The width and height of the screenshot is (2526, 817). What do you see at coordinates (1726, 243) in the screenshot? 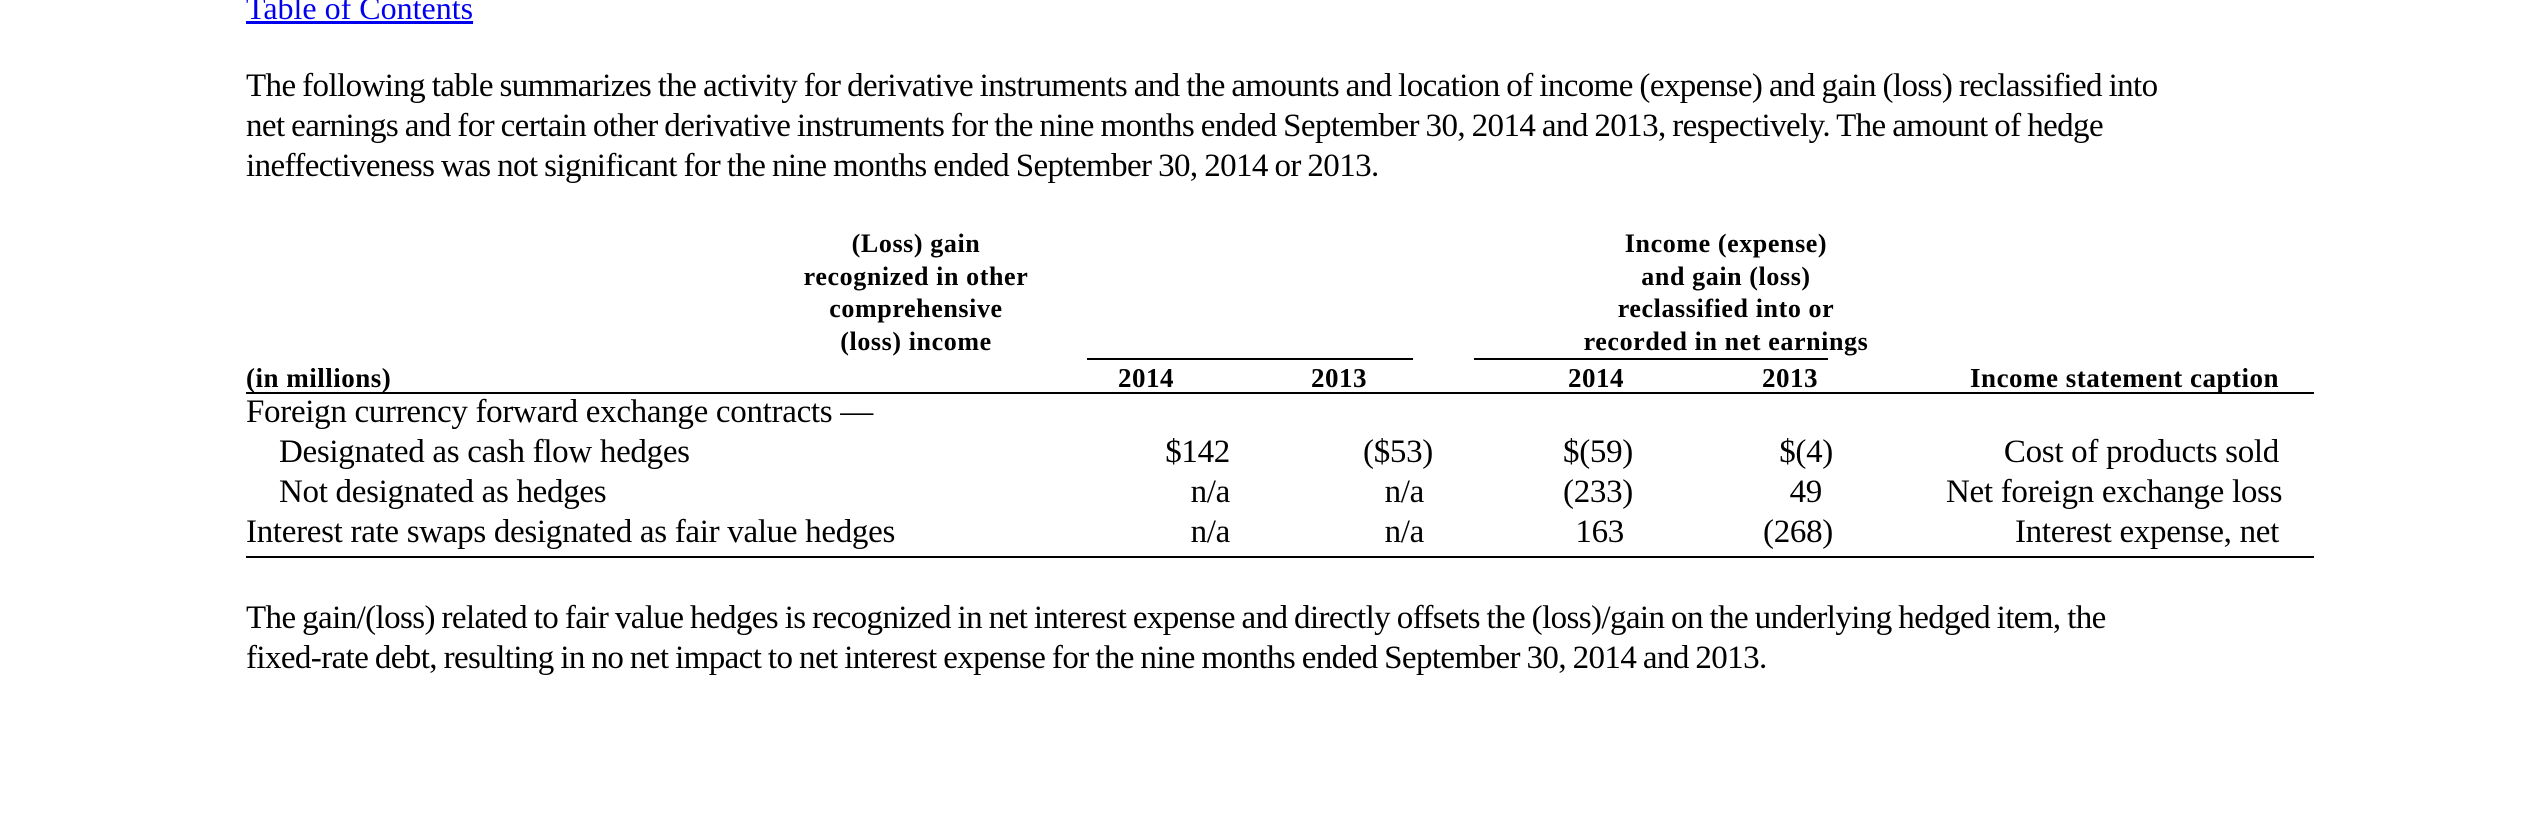
I see `net-earnings-group-header-line: Income (expense)` at bounding box center [1726, 243].